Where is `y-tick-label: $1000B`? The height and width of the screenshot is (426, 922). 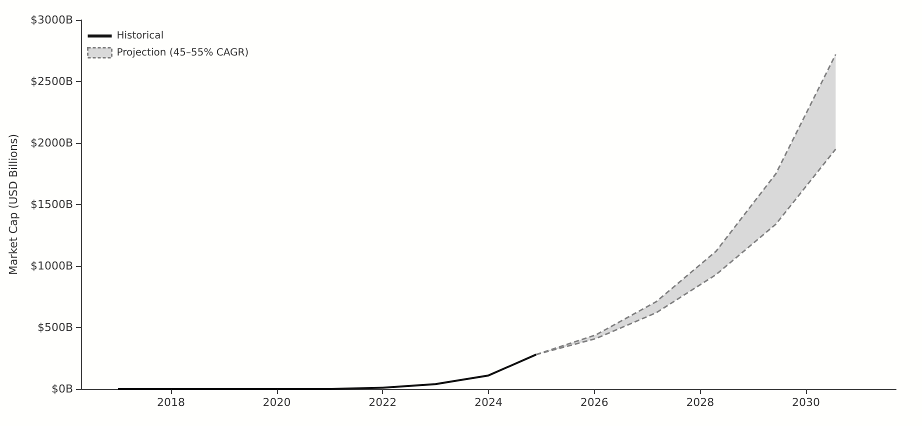
y-tick-label: $1000B is located at coordinates (51, 266).